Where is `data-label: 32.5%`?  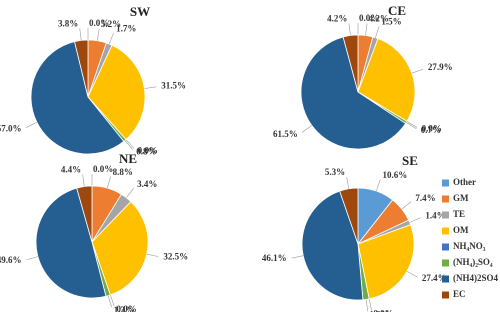 data-label: 32.5% is located at coordinates (175, 257).